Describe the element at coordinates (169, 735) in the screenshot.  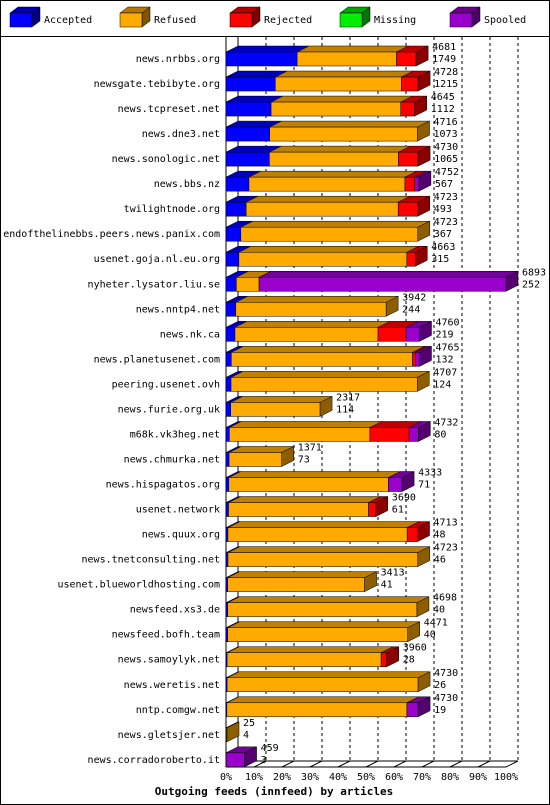
I see `y-tick-label: news.gletsjer.net` at that location.